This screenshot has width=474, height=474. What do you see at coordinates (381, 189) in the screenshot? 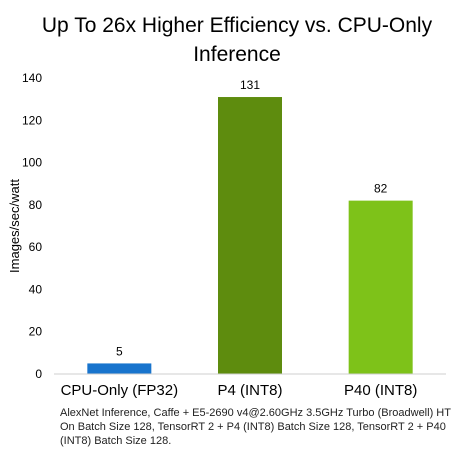
I see `bar-value-label: 82` at bounding box center [381, 189].